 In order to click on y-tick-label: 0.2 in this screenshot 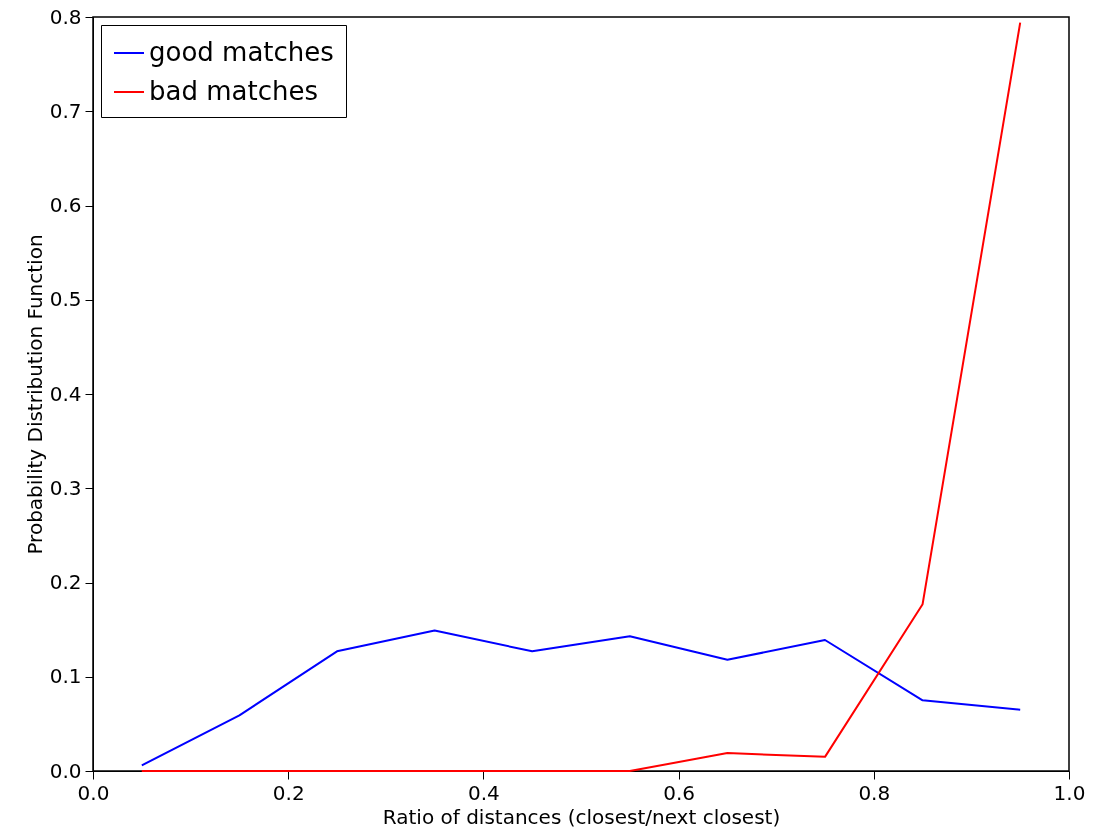, I will do `click(65, 582)`.